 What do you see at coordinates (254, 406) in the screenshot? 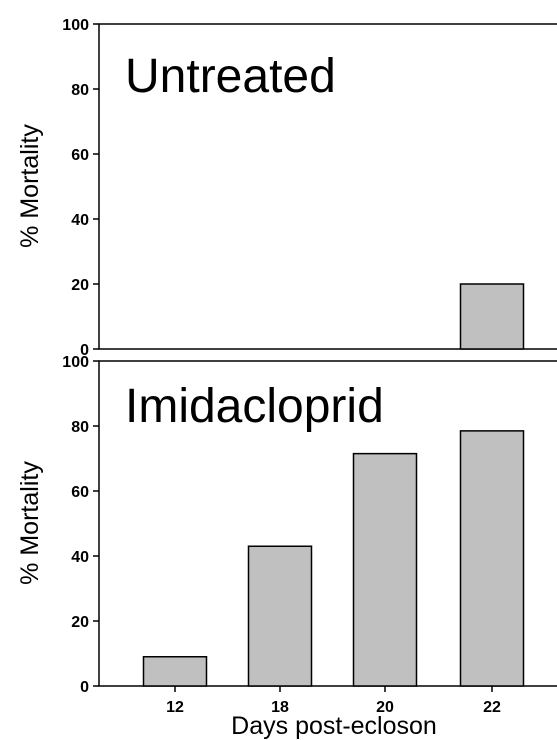
I see `panel-label: Imidacloprid` at bounding box center [254, 406].